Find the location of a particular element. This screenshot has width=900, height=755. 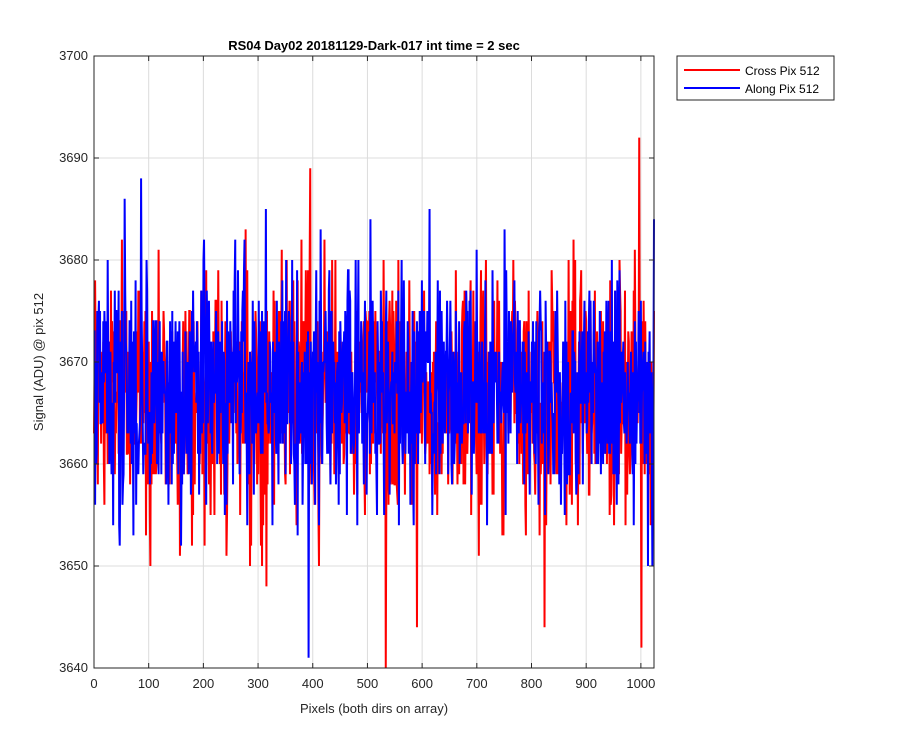

x-tick-label: 600 is located at coordinates (422, 683).